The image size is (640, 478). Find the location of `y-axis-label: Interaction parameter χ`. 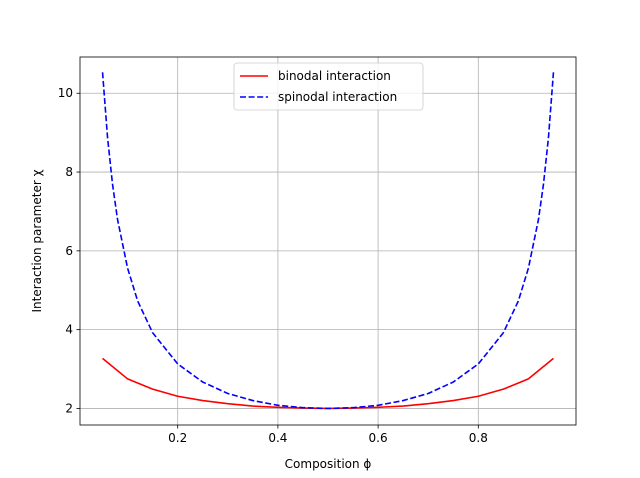

y-axis-label: Interaction parameter χ is located at coordinates (37, 240).